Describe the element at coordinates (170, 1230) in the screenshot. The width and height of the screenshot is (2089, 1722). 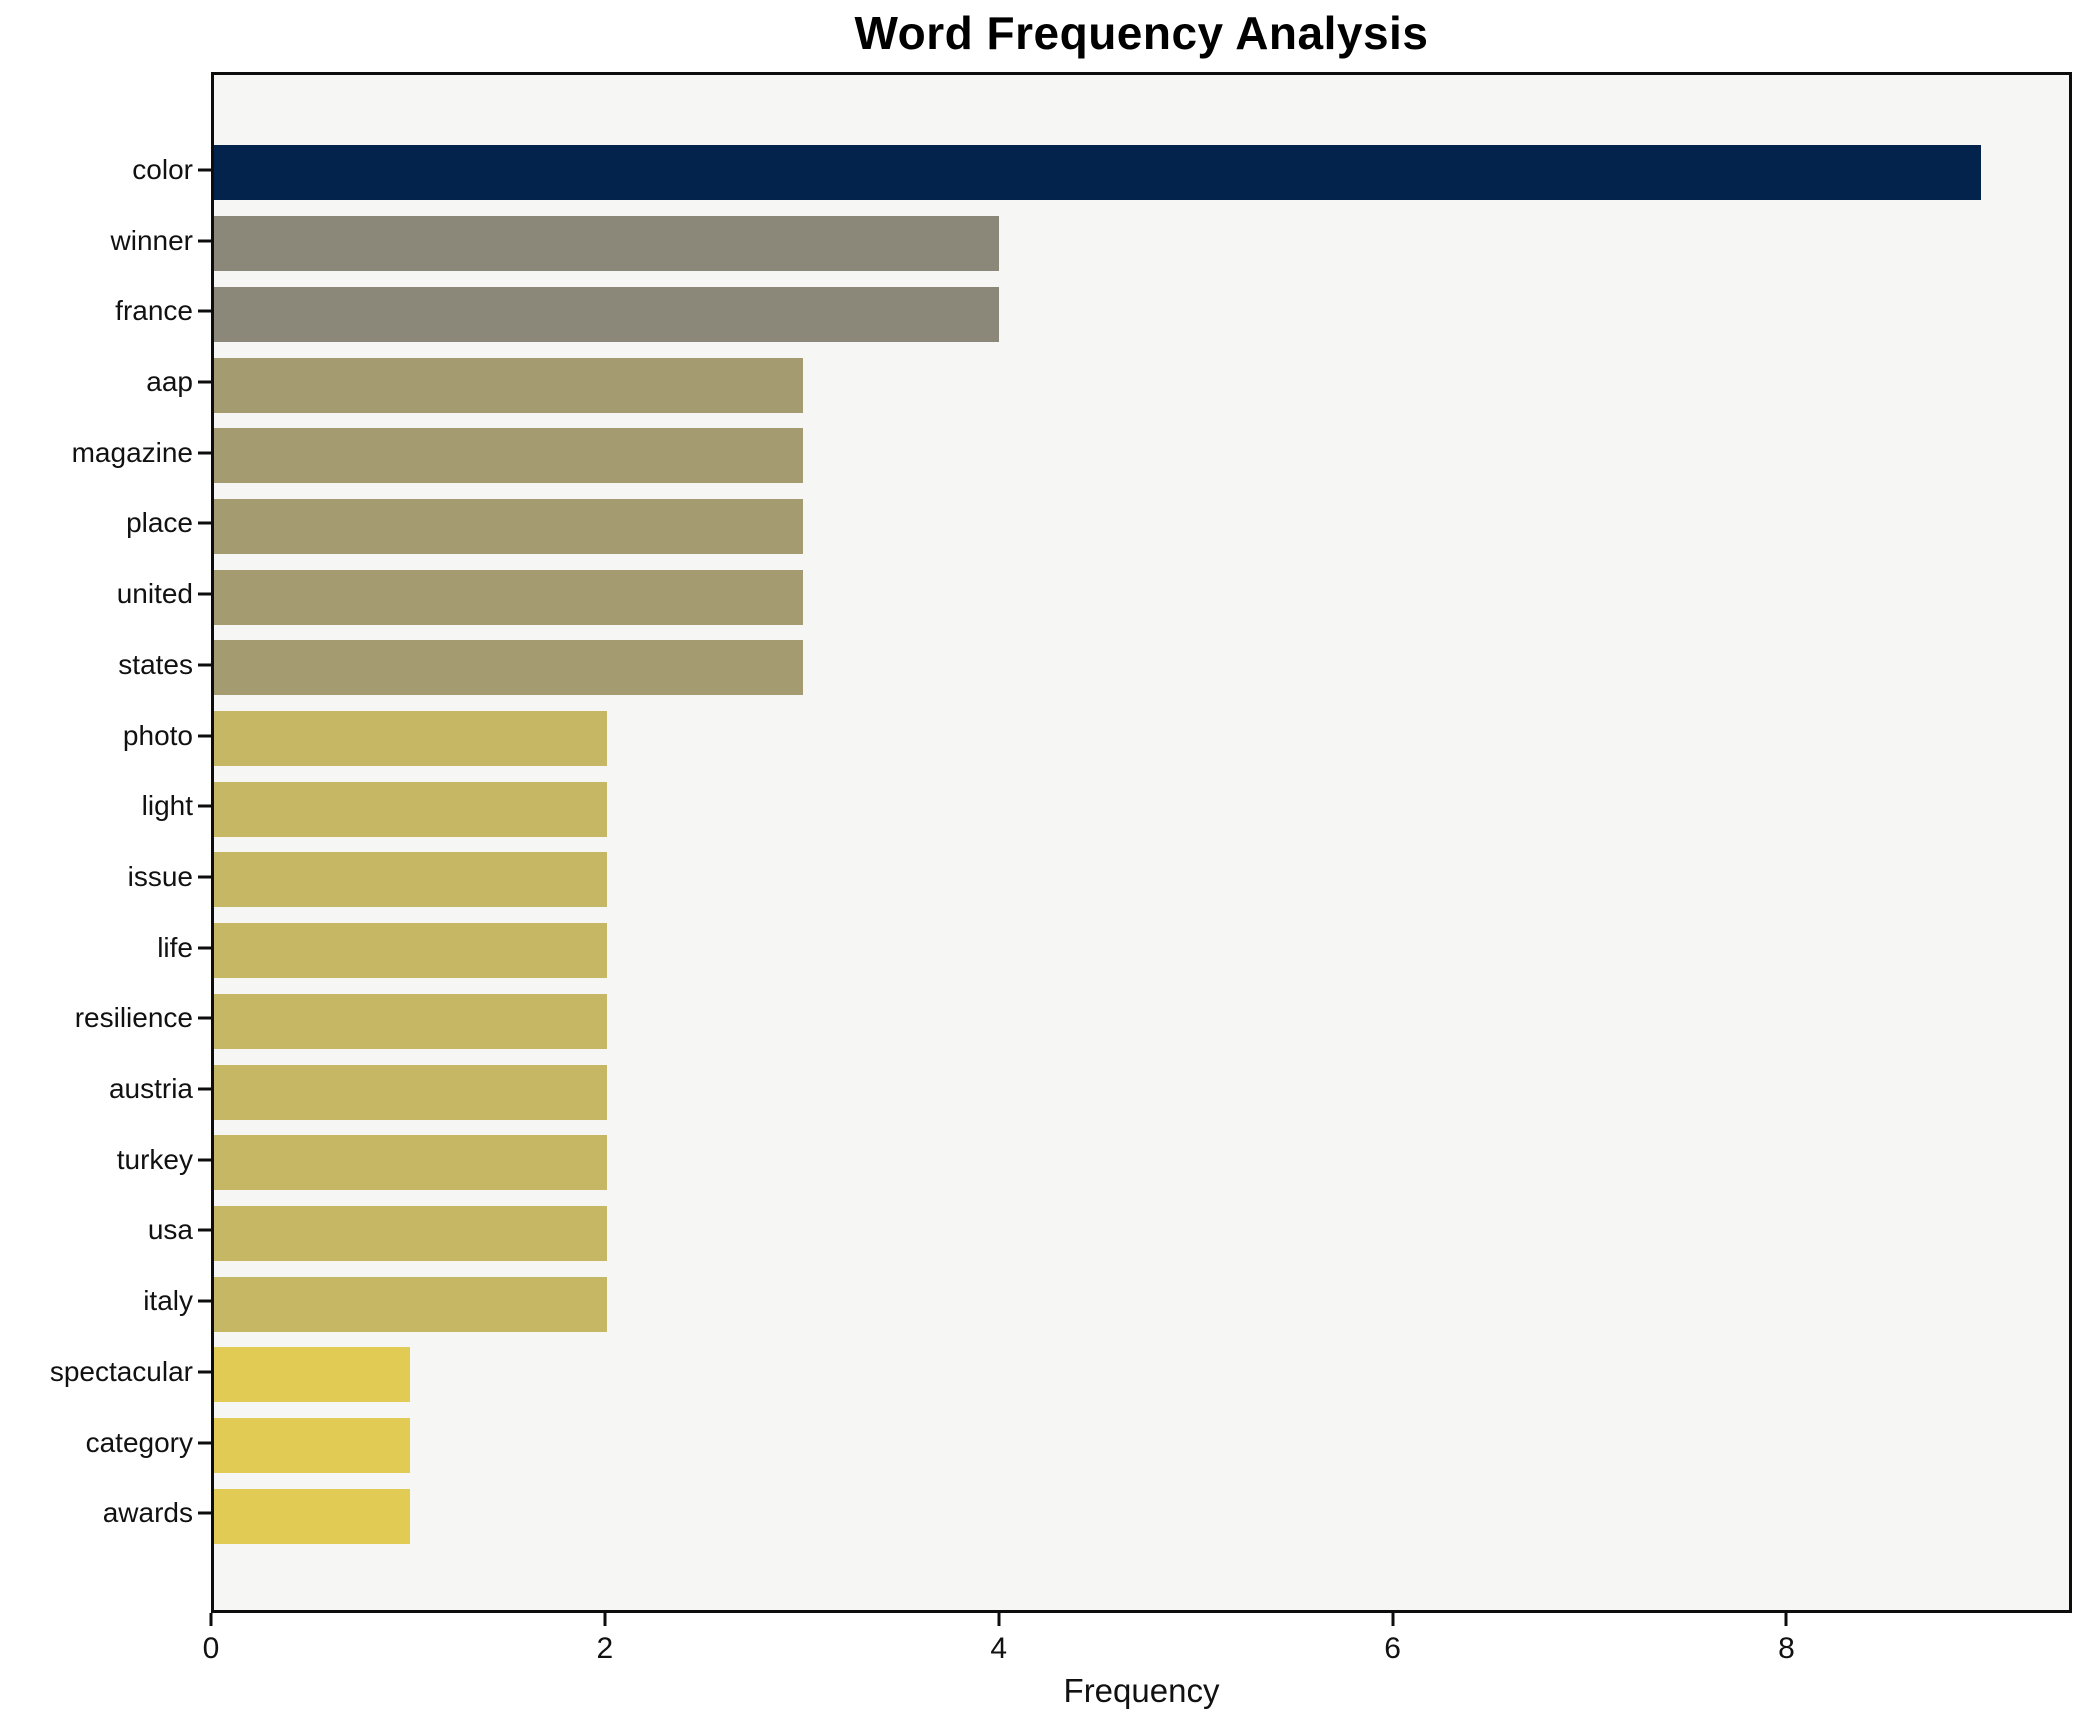
I see `y-tick-label-usa: usa` at that location.